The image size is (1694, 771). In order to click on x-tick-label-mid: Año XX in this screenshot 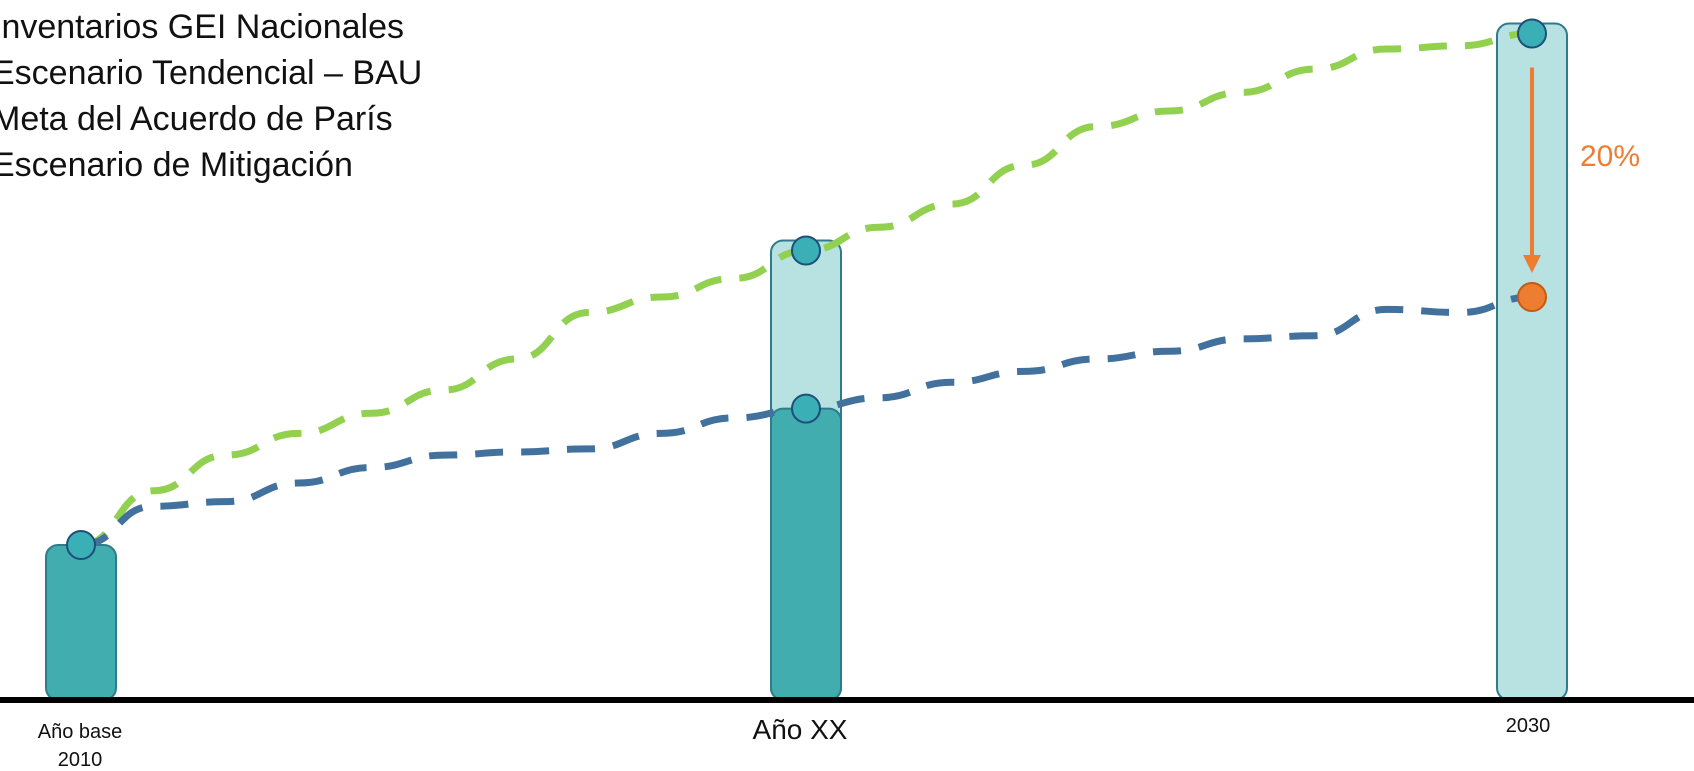, I will do `click(800, 729)`.